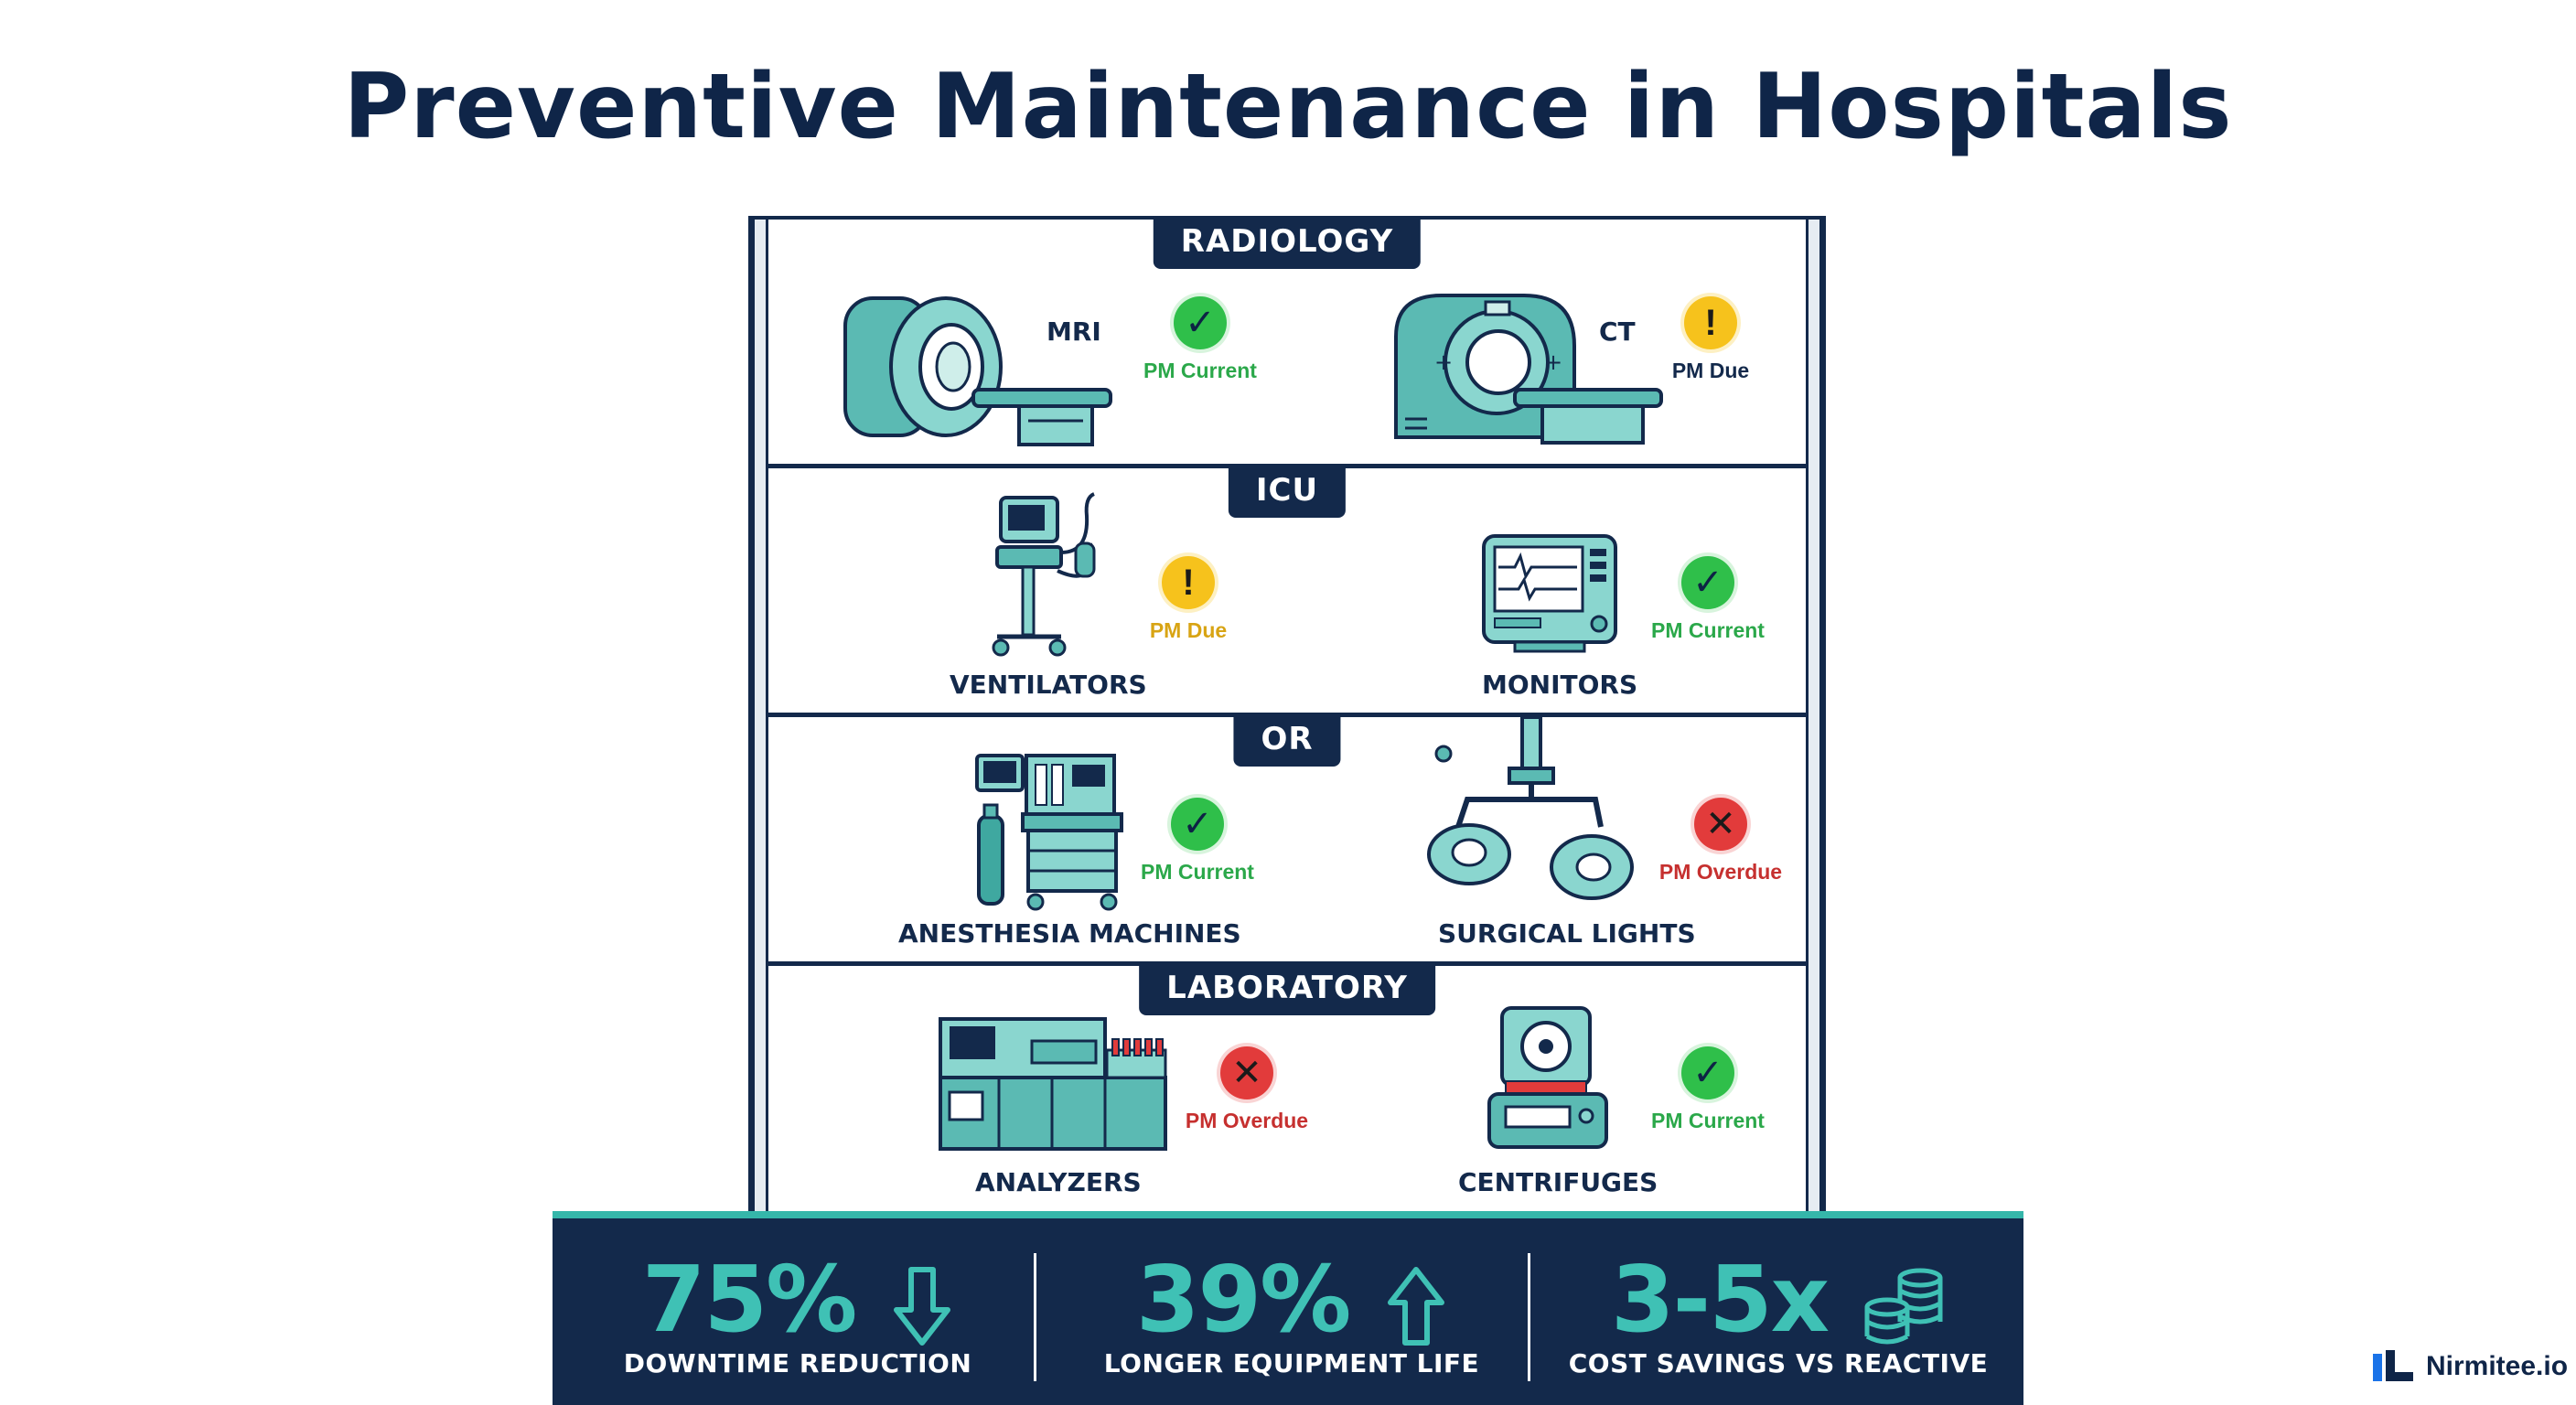  What do you see at coordinates (1287, 342) in the screenshot?
I see `floor-radiology: RADIOLOGY MRI ✓ PM Current +` at bounding box center [1287, 342].